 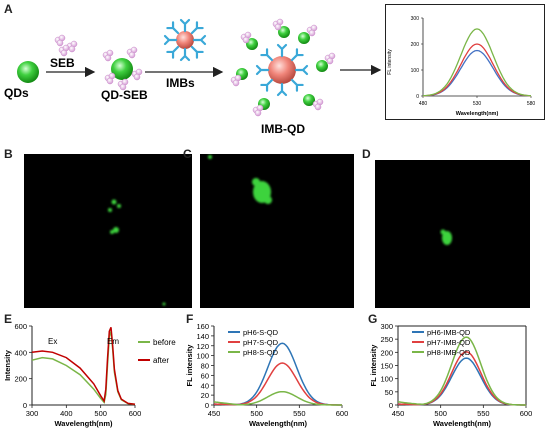 I want to click on legend-item: pH6-S-QD, so click(x=261, y=332).